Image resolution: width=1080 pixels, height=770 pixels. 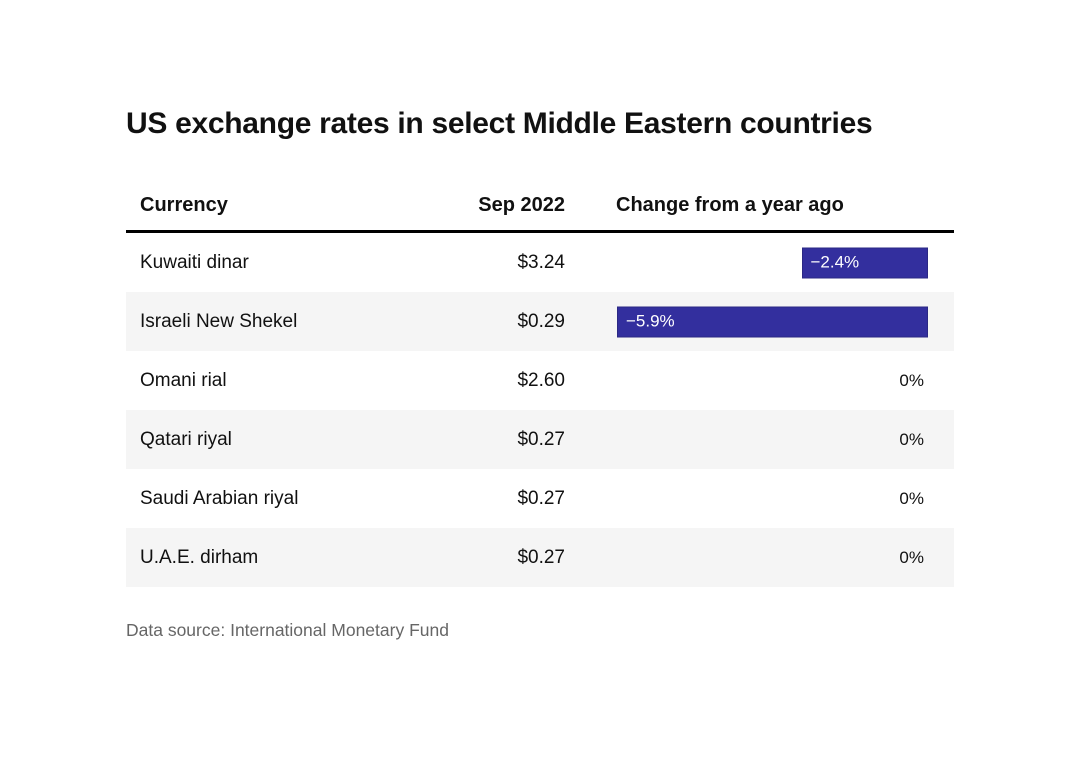 What do you see at coordinates (184, 205) in the screenshot?
I see `column-header-currency: Currency` at bounding box center [184, 205].